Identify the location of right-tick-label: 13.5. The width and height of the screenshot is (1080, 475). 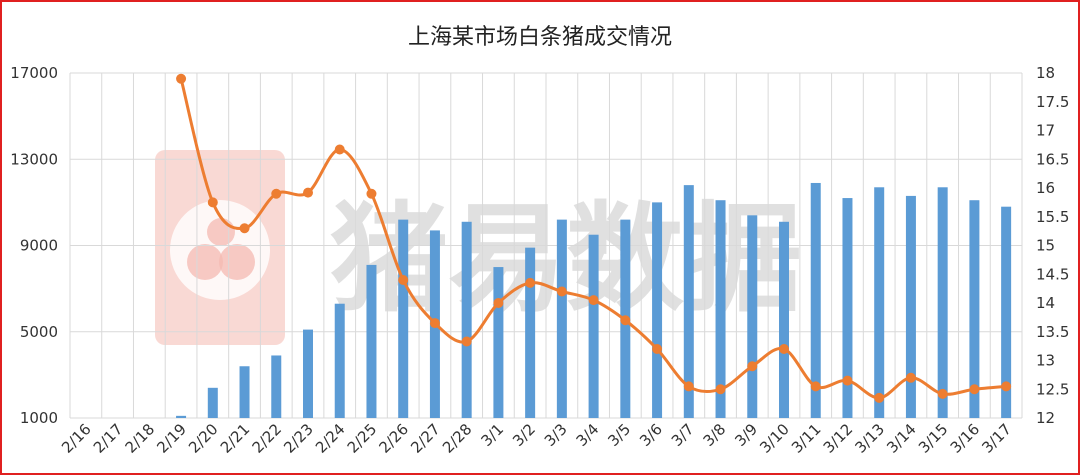
(1052, 332).